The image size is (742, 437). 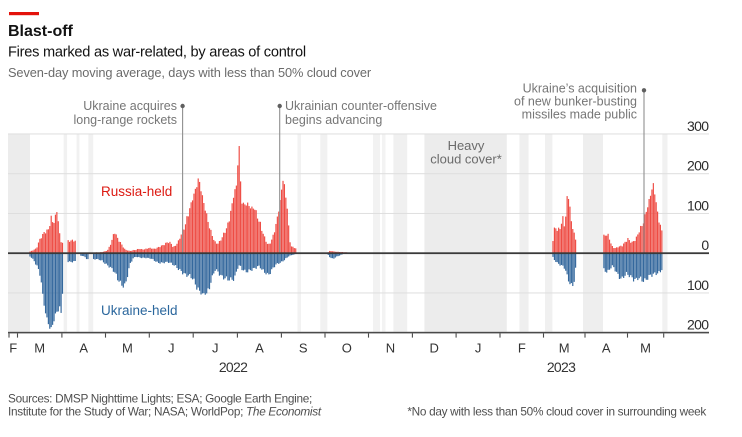 What do you see at coordinates (561, 367) in the screenshot?
I see `svg-text: 2023` at bounding box center [561, 367].